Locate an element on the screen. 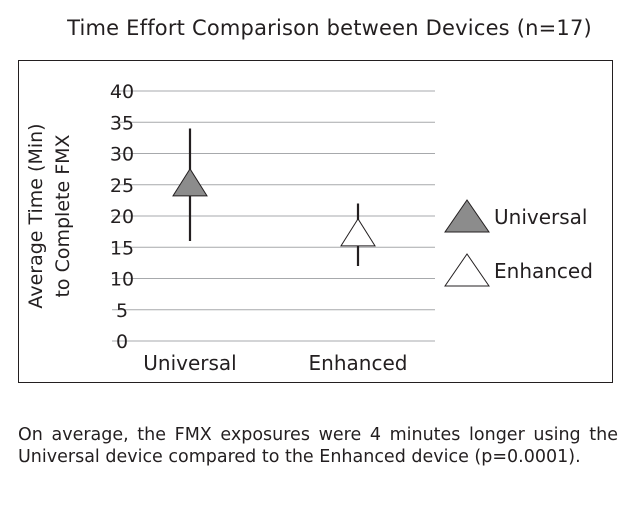  y-axis-label-line: to Complete FMX is located at coordinates (63, 215).